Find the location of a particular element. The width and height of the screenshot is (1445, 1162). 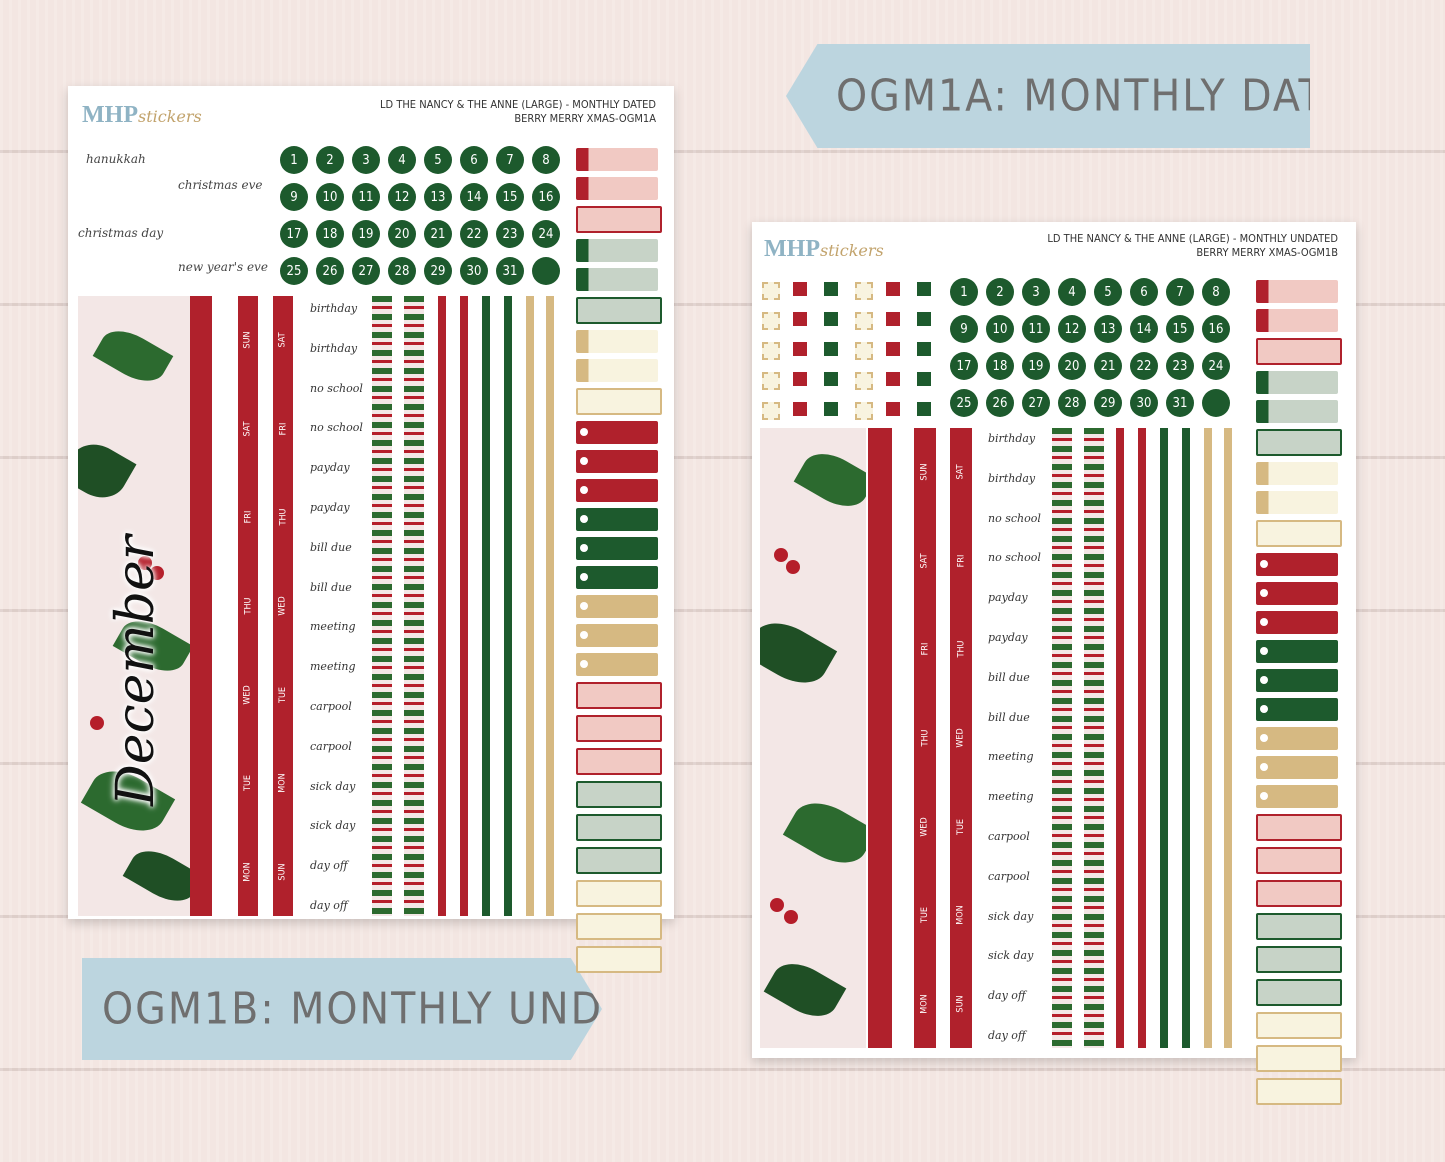

holiday-label: hanukkah is located at coordinates (116, 159).